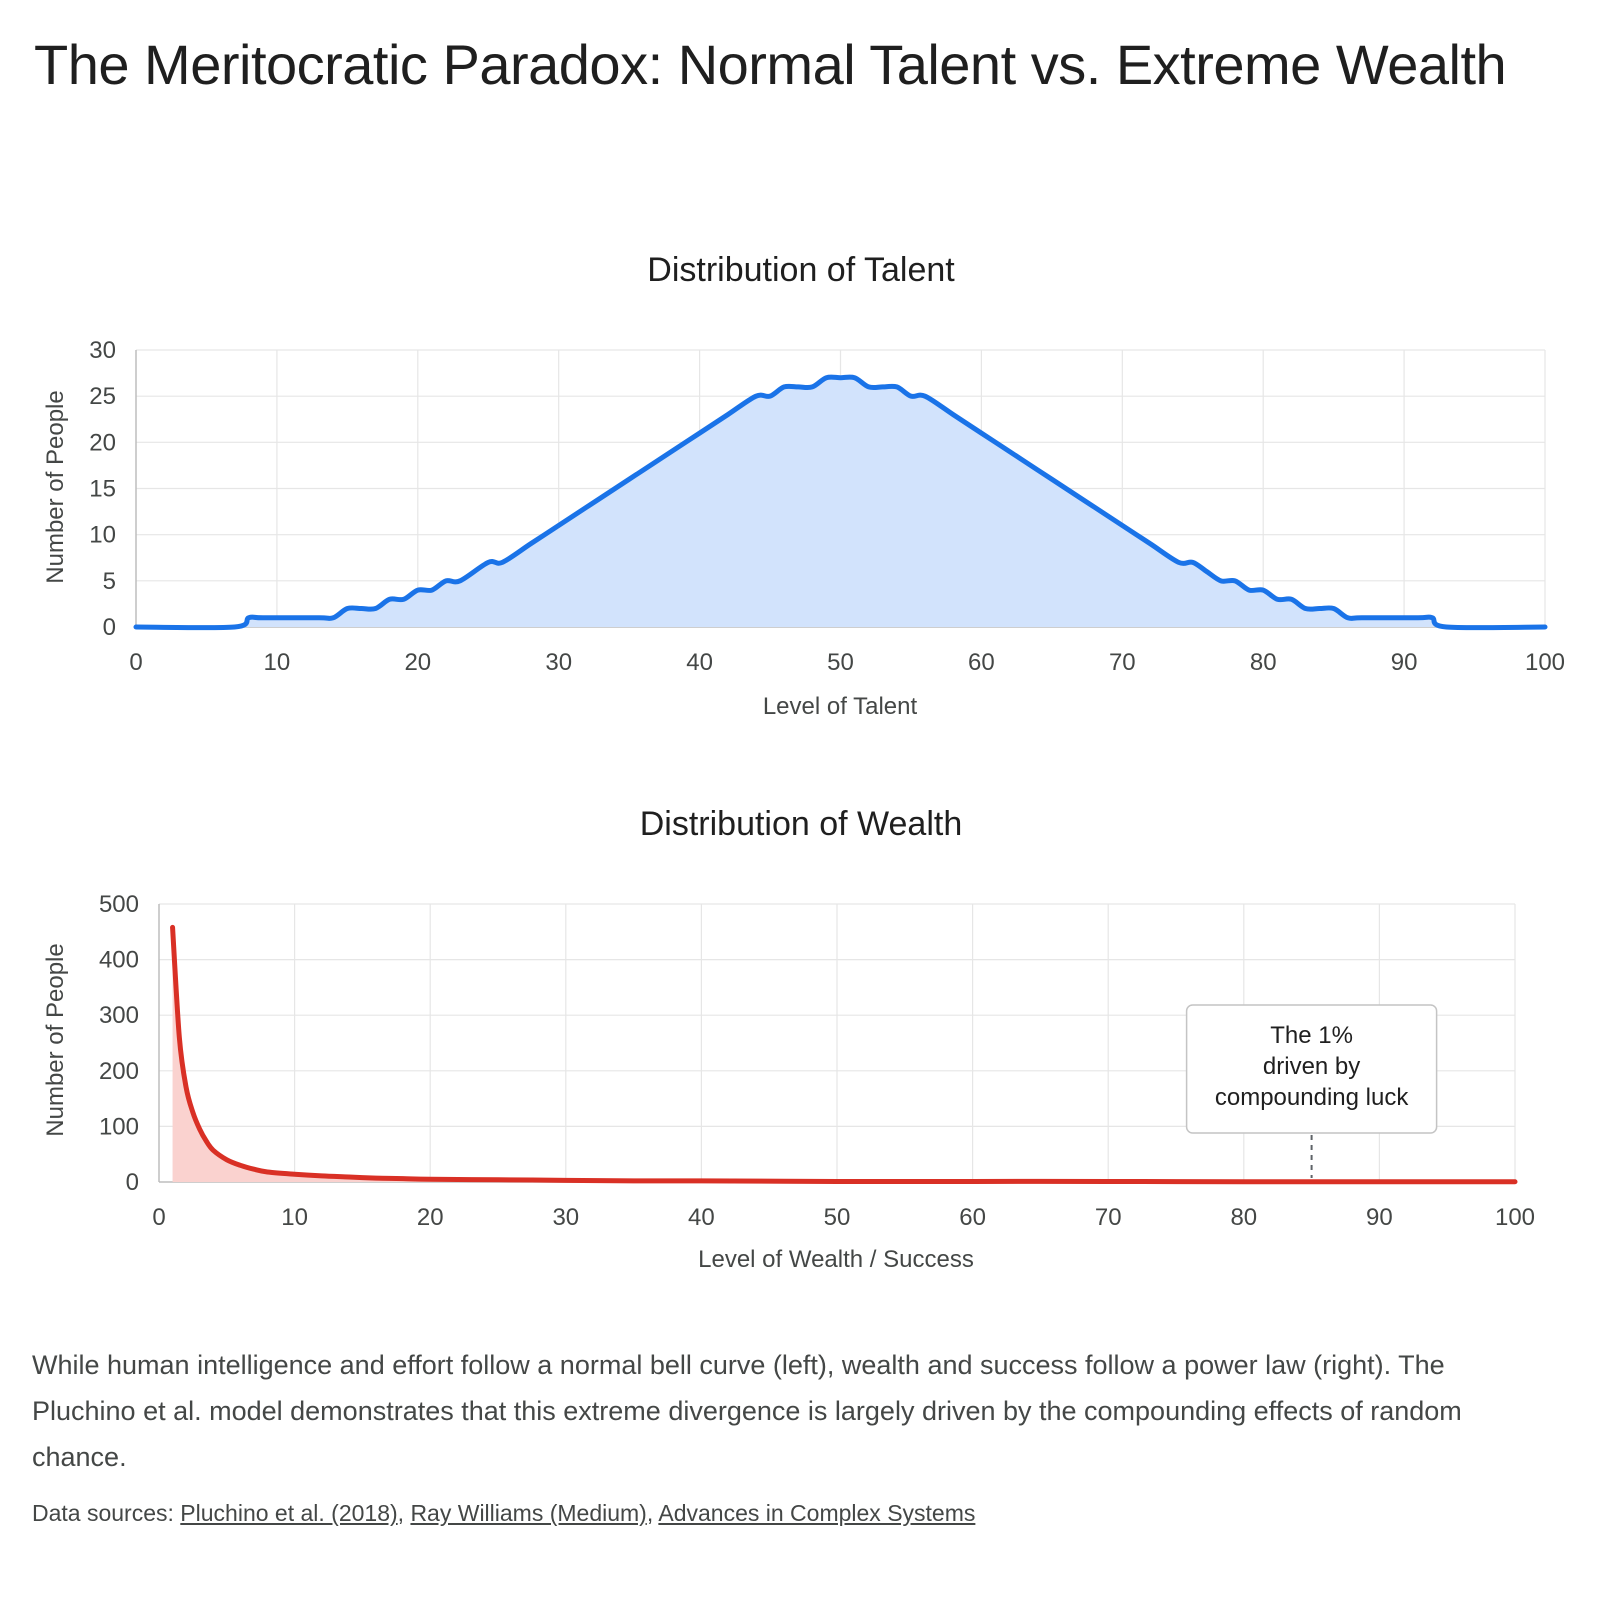 The image size is (1600, 1598). What do you see at coordinates (1263, 662) in the screenshot?
I see `talent-x-tick-80: 80` at bounding box center [1263, 662].